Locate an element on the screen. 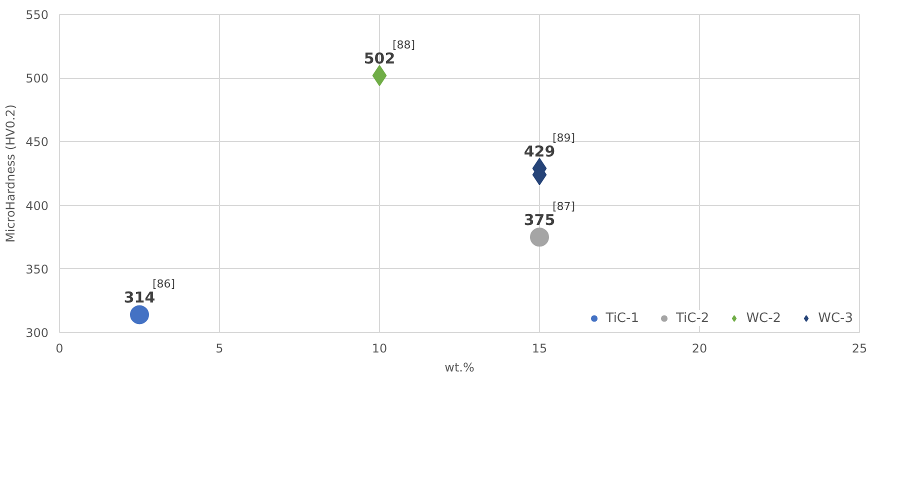  legend-label: WC-2 is located at coordinates (764, 318).